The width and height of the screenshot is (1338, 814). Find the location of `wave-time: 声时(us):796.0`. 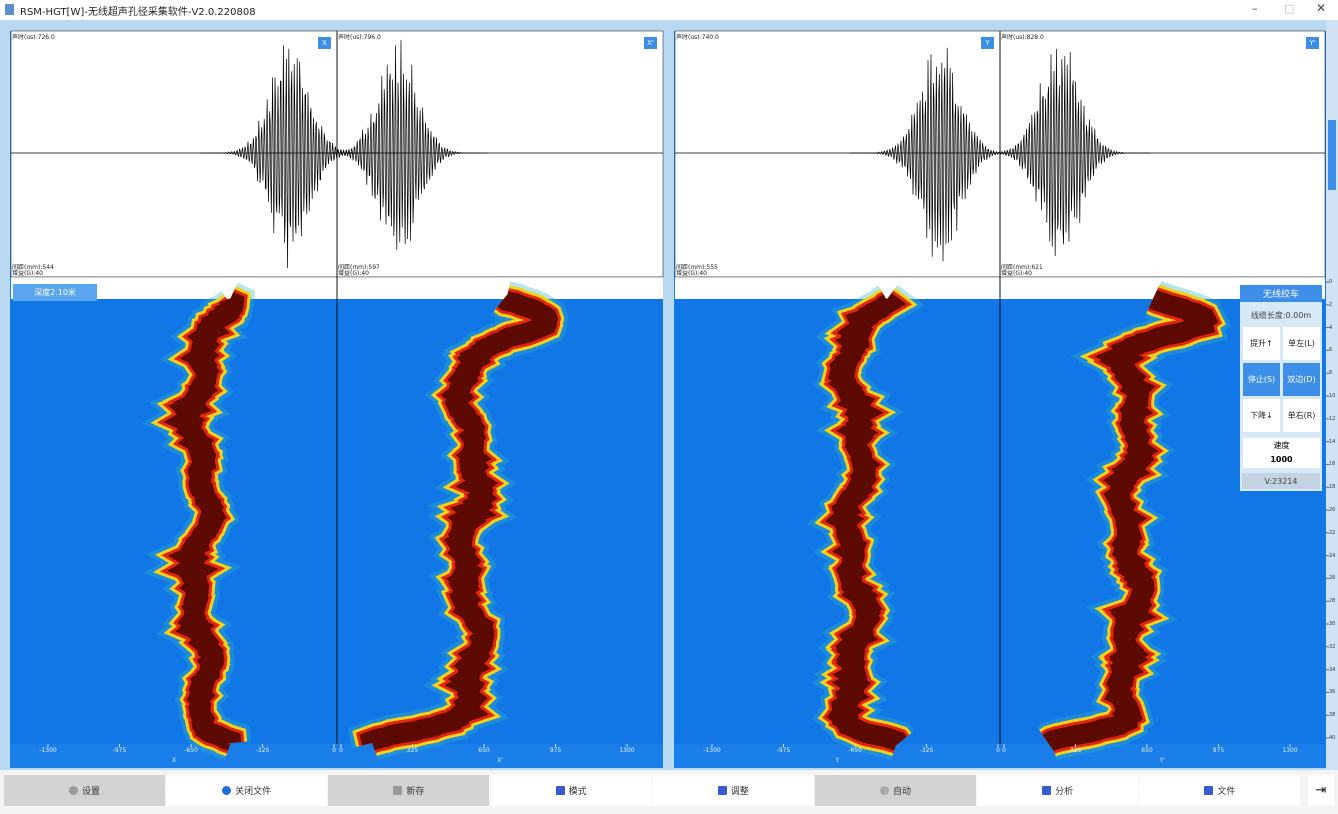

wave-time: 声时(us):796.0 is located at coordinates (359, 37).